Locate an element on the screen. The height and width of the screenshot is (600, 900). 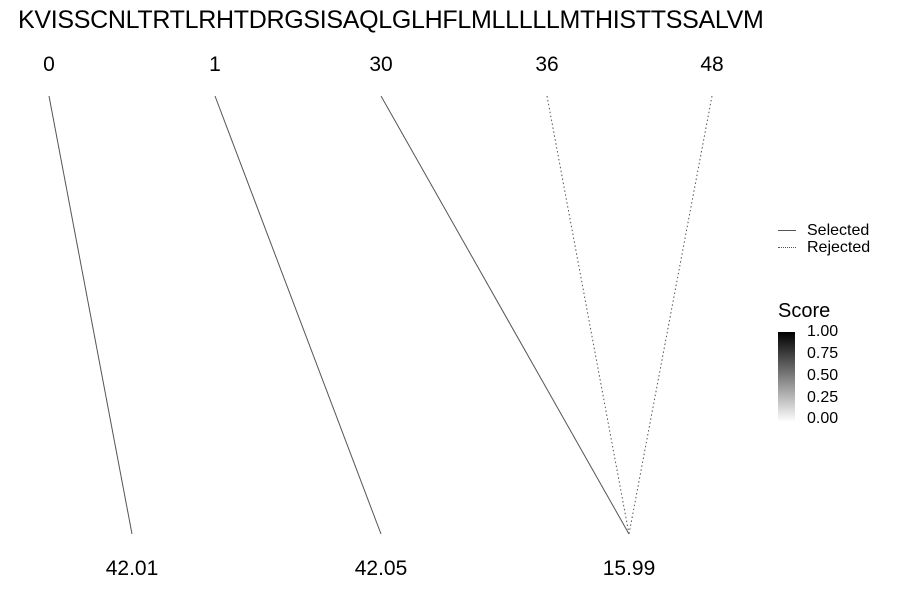
legend-selected: Selected is located at coordinates (824, 230).